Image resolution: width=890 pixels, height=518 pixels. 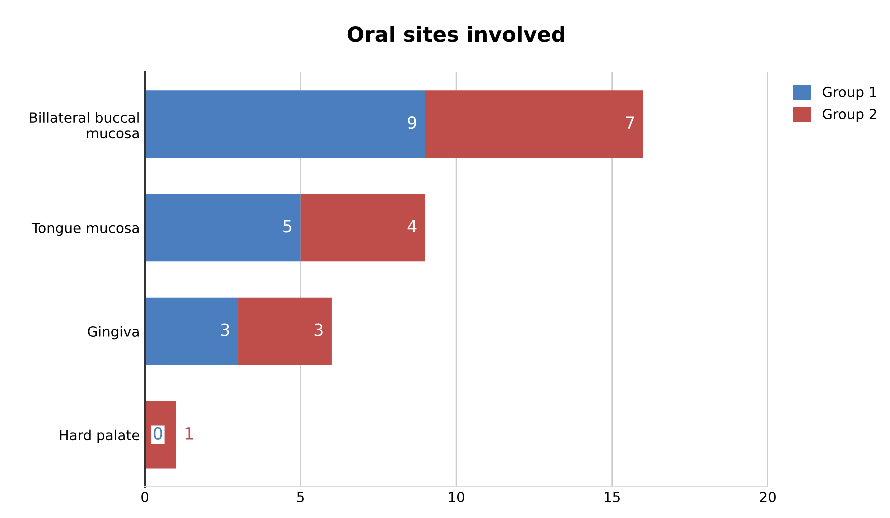 I want to click on data-label: 1, so click(x=190, y=434).